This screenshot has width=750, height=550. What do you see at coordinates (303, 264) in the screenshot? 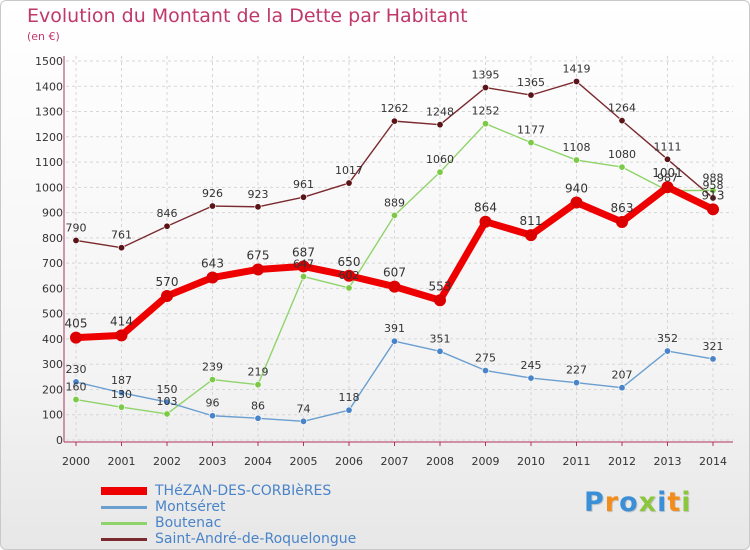
I see `data-label: 647` at bounding box center [303, 264].